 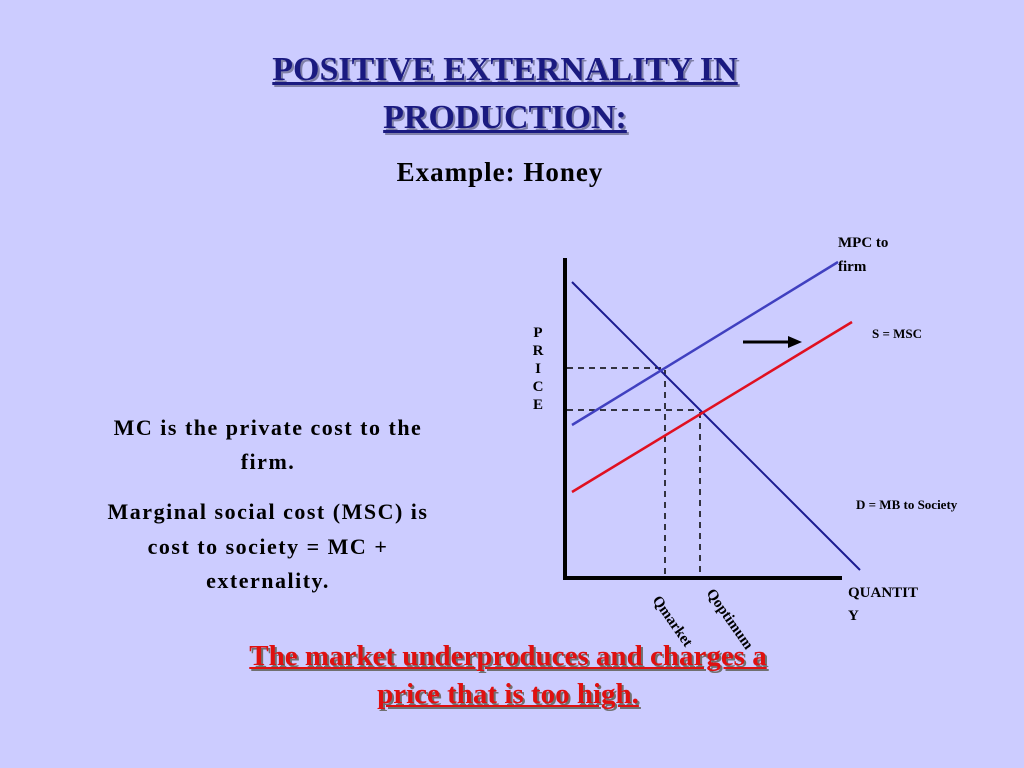 What do you see at coordinates (883, 593) in the screenshot?
I see `x-axis-label: QUANTIT` at bounding box center [883, 593].